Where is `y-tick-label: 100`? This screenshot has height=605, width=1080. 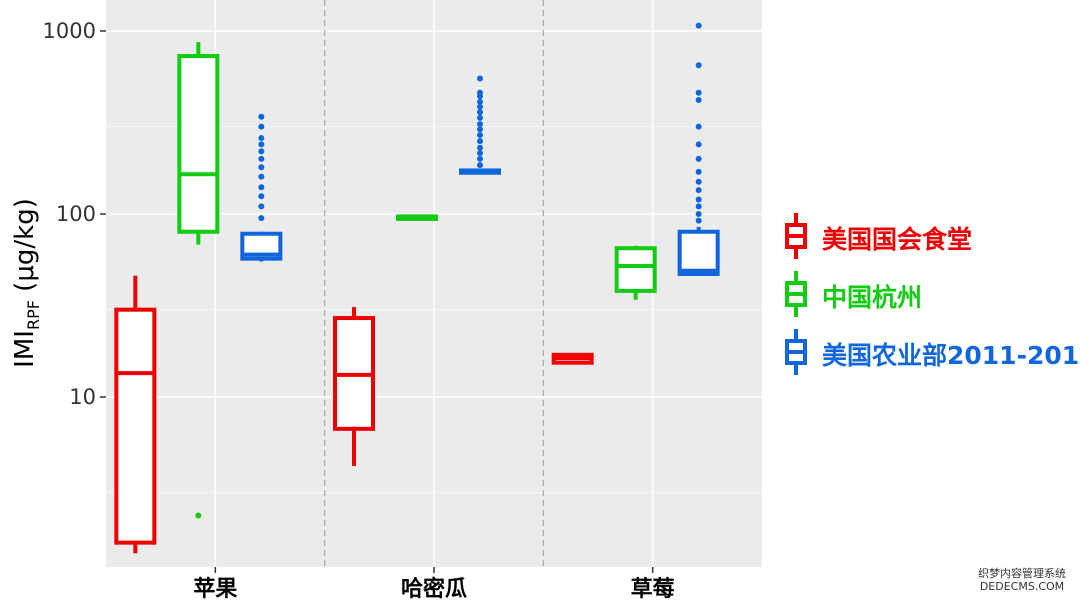
y-tick-label: 100 is located at coordinates (76, 214).